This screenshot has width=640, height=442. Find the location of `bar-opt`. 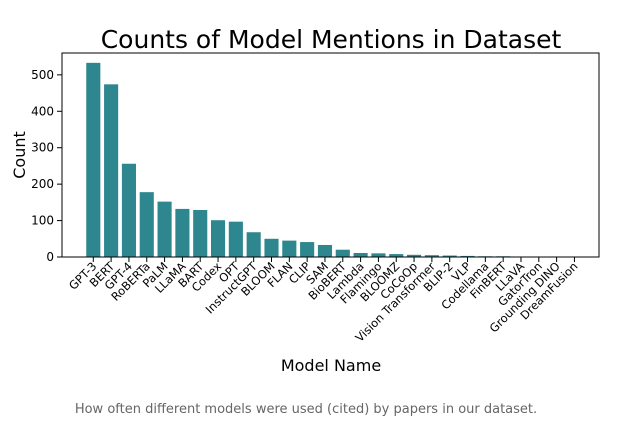

bar-opt is located at coordinates (235, 239).